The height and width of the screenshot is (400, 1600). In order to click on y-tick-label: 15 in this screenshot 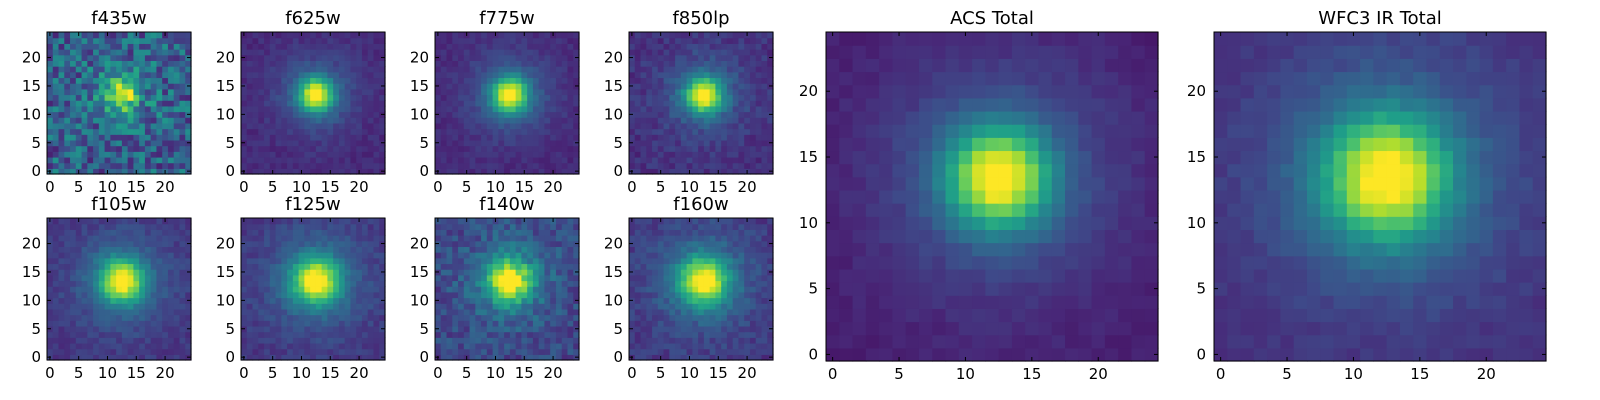, I will do `click(225, 272)`.